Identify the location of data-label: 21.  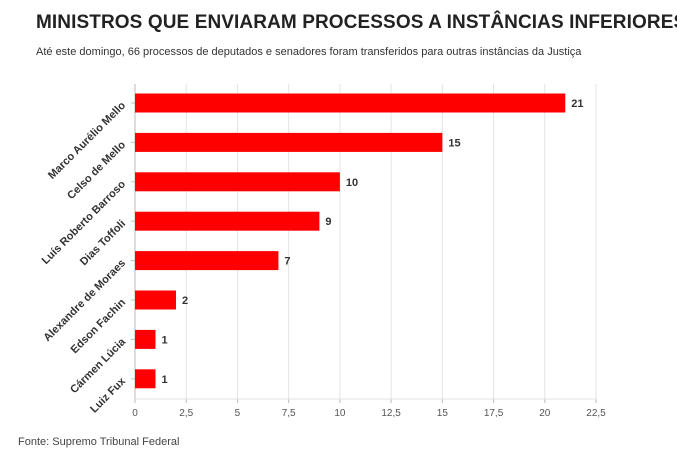
(577, 104).